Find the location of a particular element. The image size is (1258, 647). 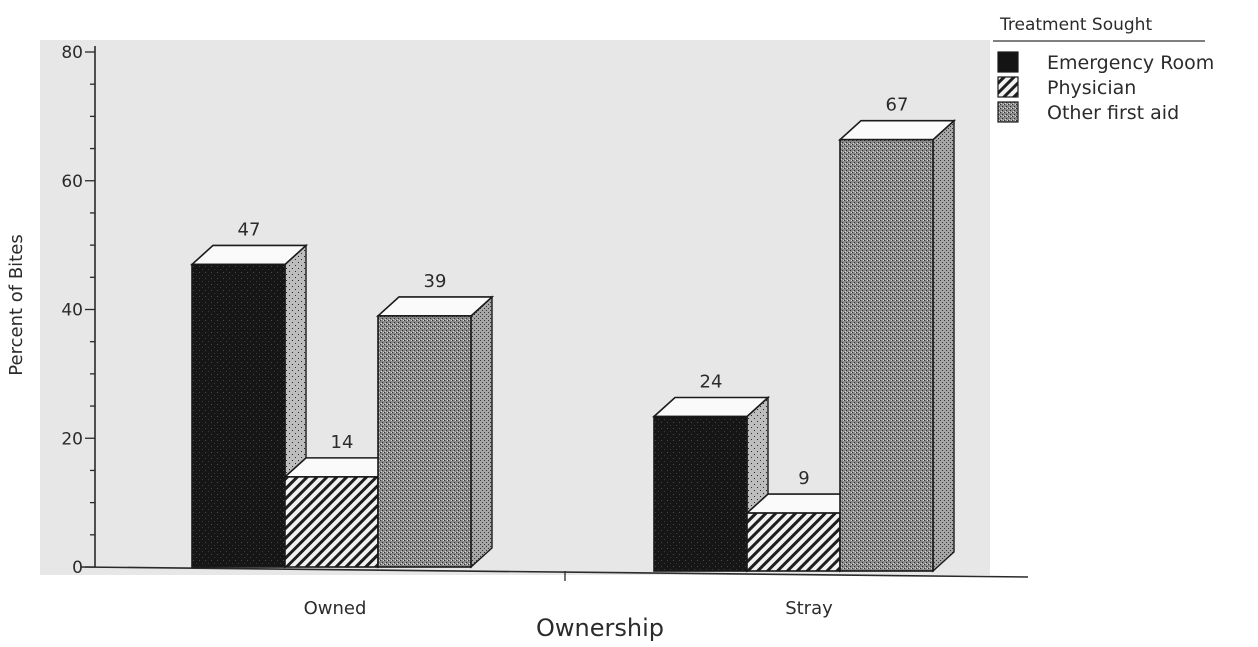

x-tick-label: Owned is located at coordinates (335, 608).